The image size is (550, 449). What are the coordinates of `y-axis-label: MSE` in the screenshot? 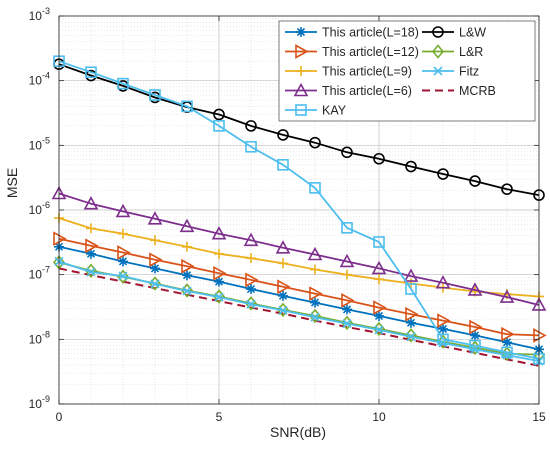 It's located at (12, 183).